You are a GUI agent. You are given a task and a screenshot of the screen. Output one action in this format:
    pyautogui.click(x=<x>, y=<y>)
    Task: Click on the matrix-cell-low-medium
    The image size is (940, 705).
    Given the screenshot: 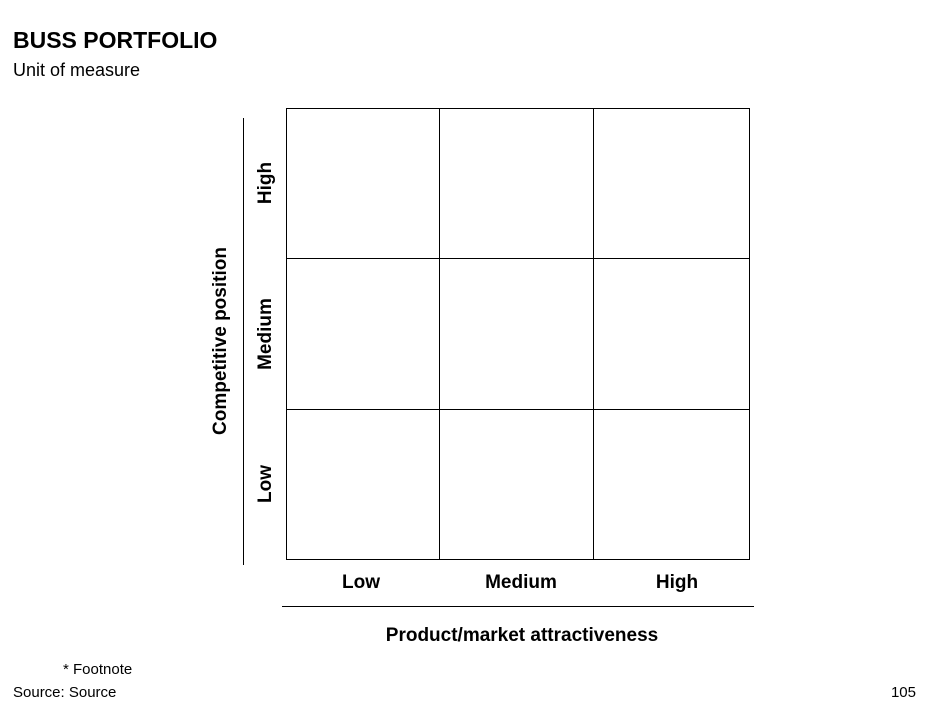 What is the action you would take?
    pyautogui.click(x=517, y=484)
    